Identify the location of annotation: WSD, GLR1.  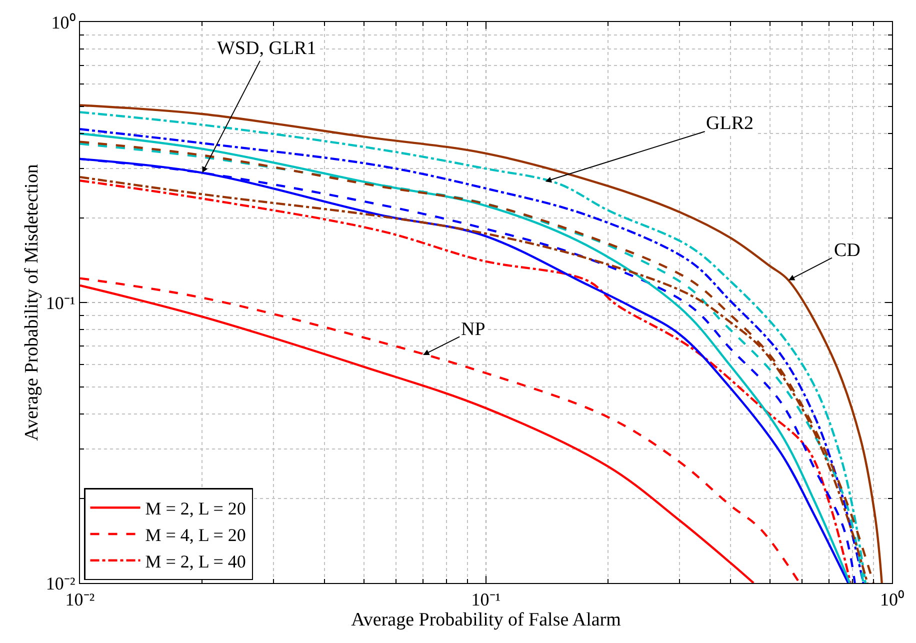
(266, 48).